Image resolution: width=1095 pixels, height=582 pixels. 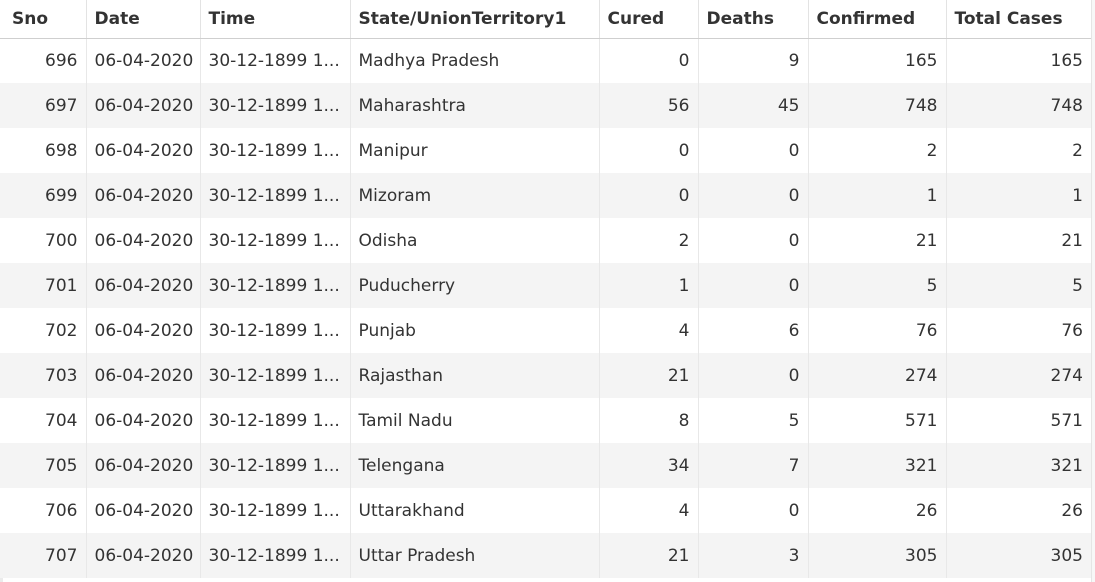 What do you see at coordinates (43, 465) in the screenshot?
I see `cell-sno: 705` at bounding box center [43, 465].